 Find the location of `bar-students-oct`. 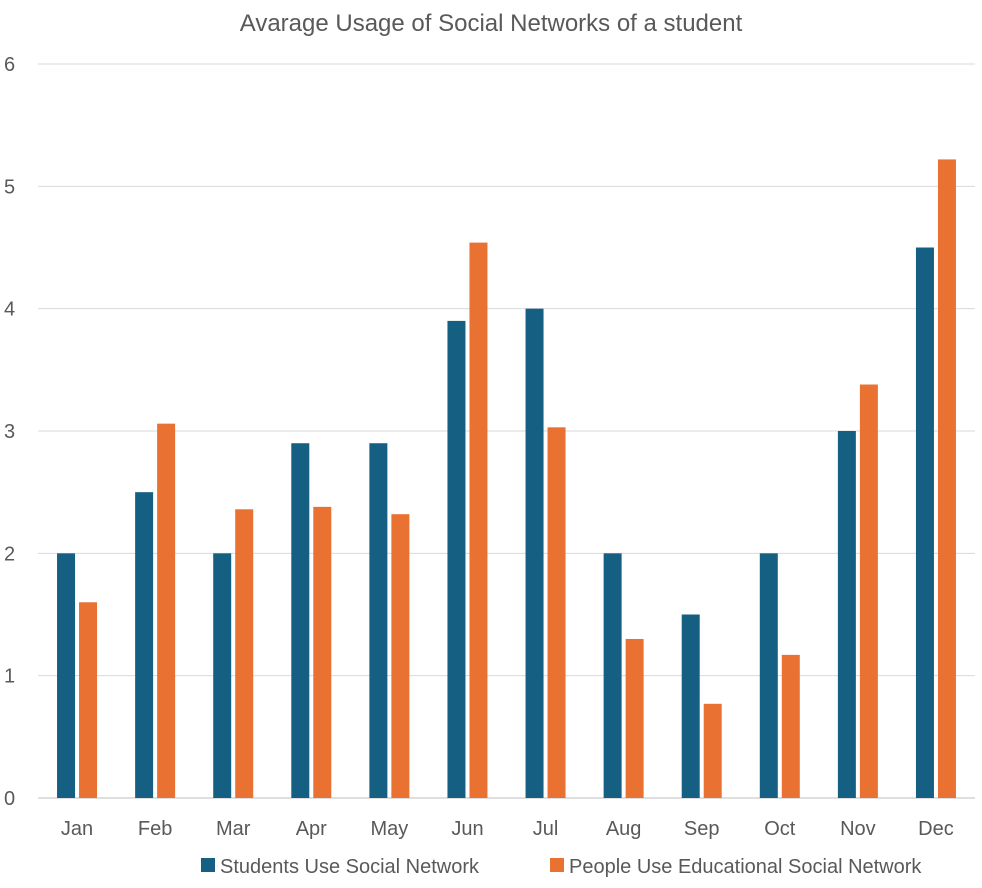

bar-students-oct is located at coordinates (768, 675).